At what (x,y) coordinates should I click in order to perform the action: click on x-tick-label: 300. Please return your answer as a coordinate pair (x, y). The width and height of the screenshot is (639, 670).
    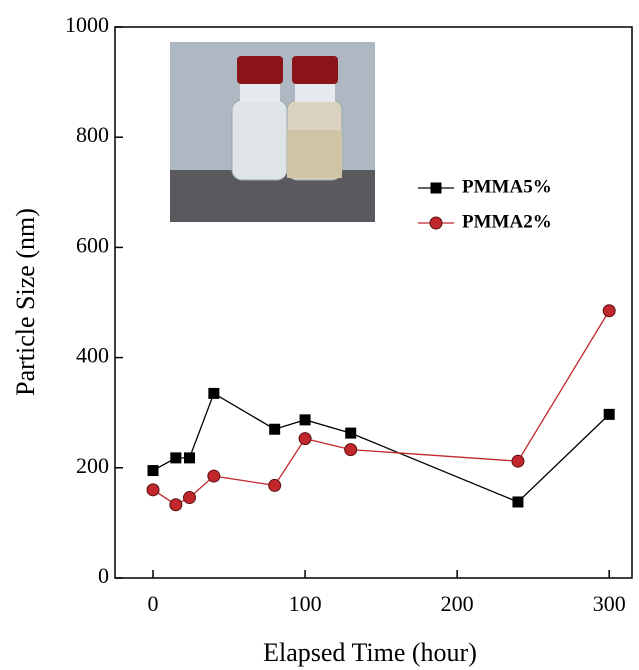
    Looking at the image, I should click on (609, 603).